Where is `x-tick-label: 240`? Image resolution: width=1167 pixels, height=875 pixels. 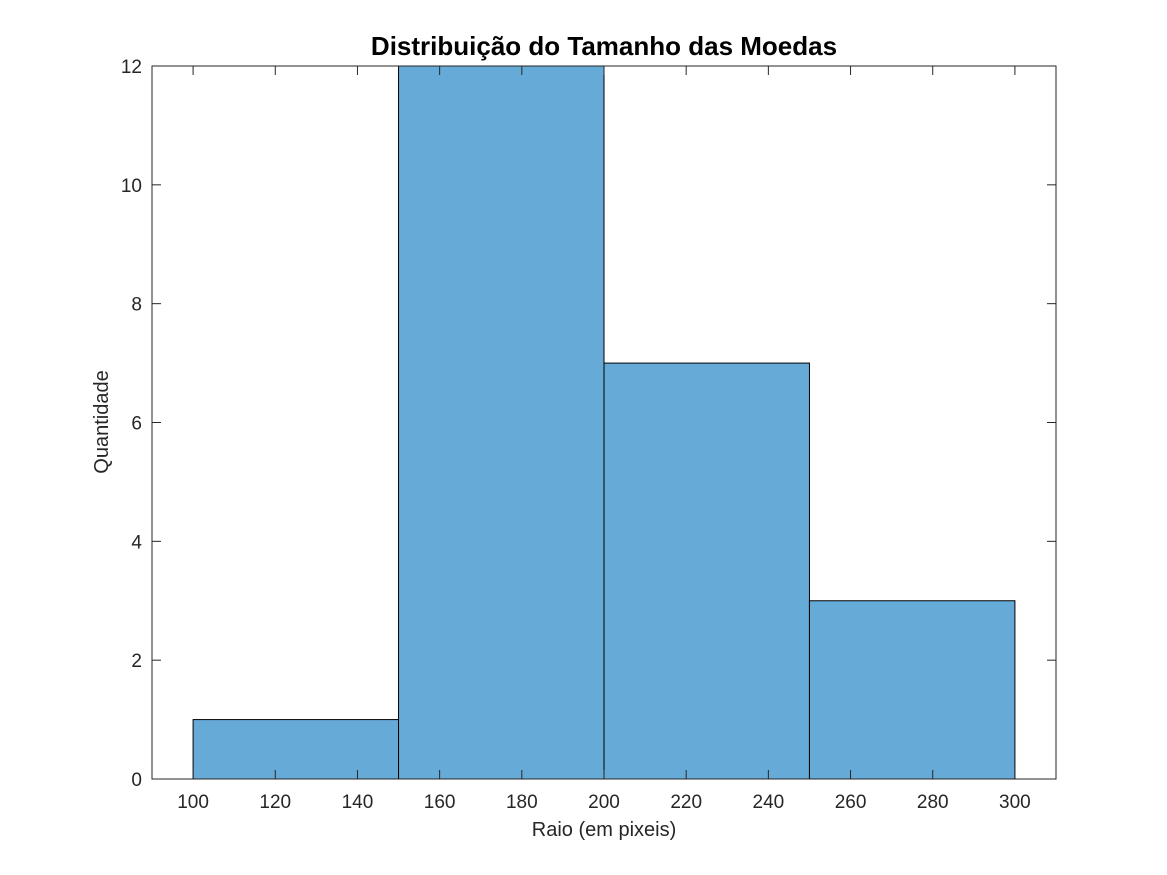 x-tick-label: 240 is located at coordinates (769, 802).